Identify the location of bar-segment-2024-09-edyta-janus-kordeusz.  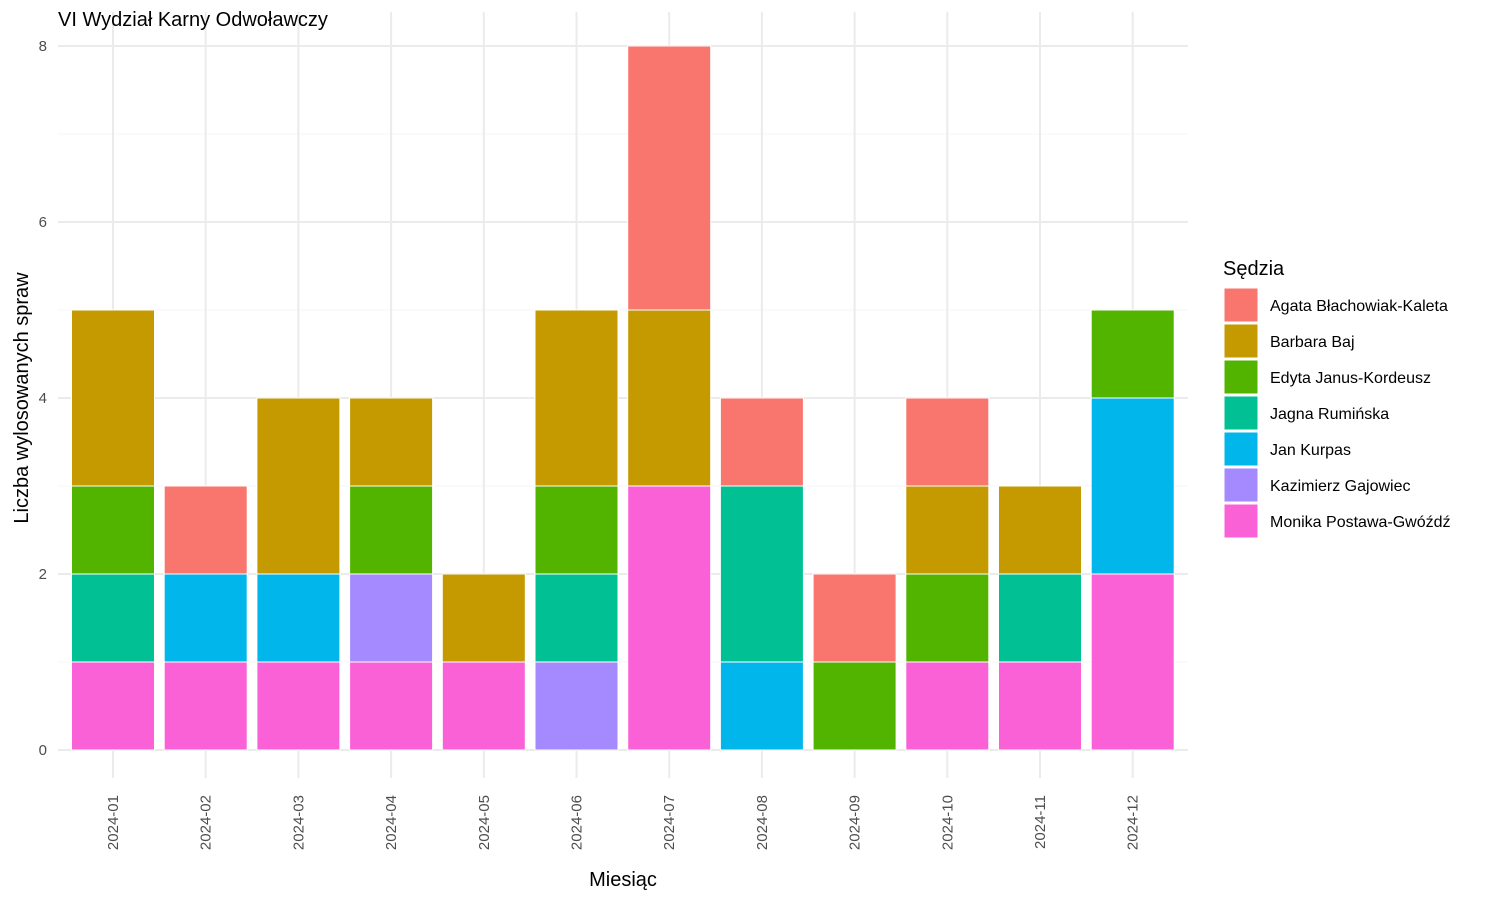
(854, 706).